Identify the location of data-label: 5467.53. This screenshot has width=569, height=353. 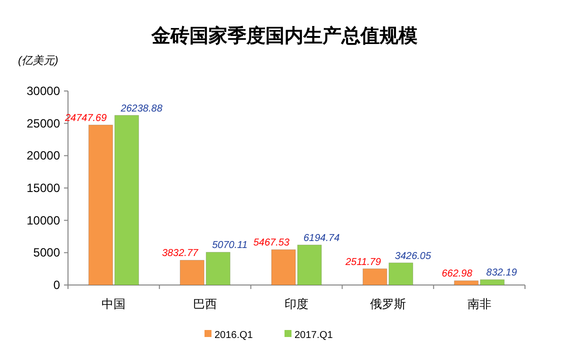
(271, 243).